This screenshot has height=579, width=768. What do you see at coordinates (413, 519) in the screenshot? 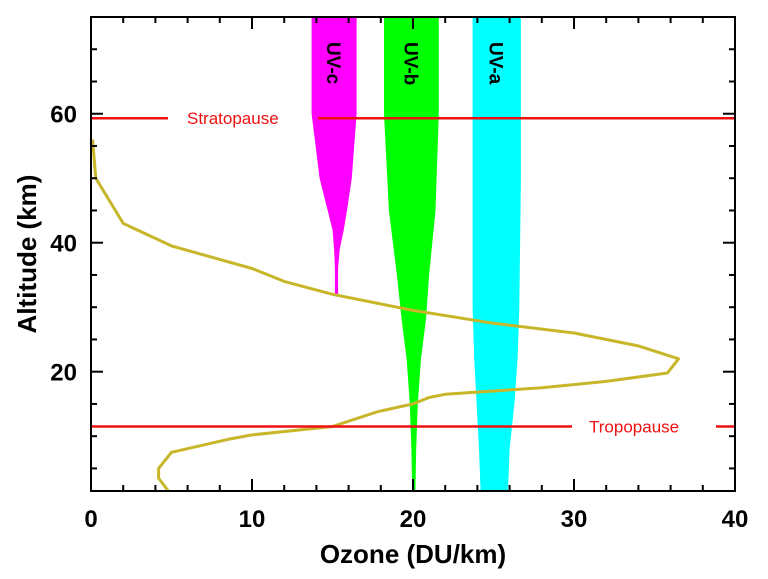
I see `x-tick-label: 20` at bounding box center [413, 519].